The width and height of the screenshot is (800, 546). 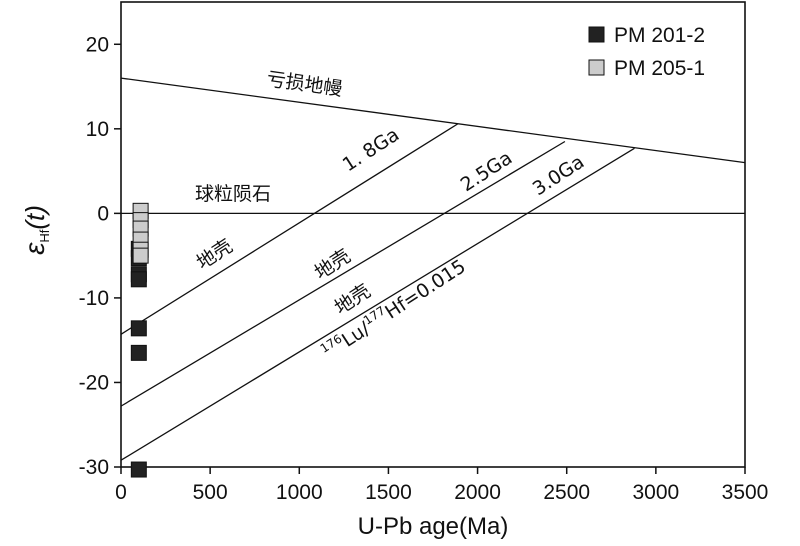 What do you see at coordinates (388, 492) in the screenshot?
I see `x-tick-label: 1500` at bounding box center [388, 492].